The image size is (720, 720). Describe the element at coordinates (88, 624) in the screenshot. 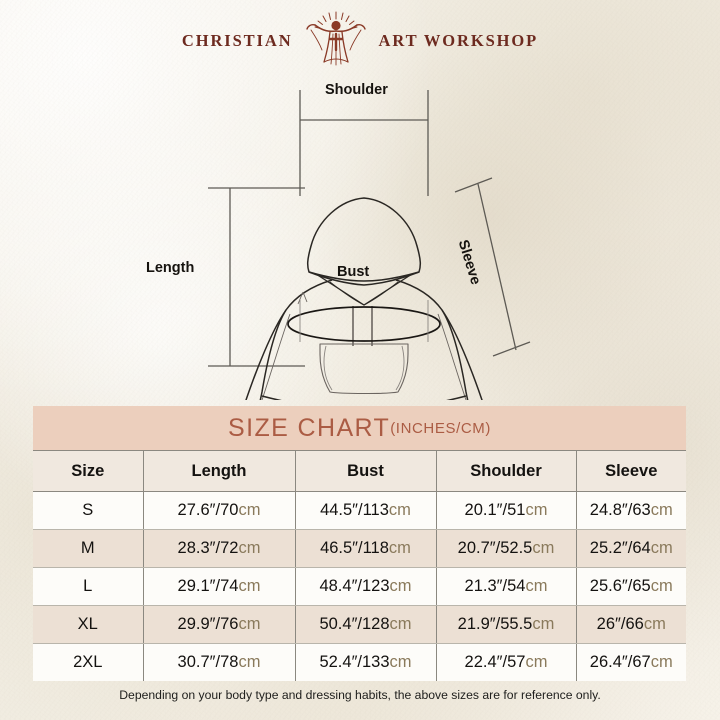

I see `cell-size: XL` at that location.